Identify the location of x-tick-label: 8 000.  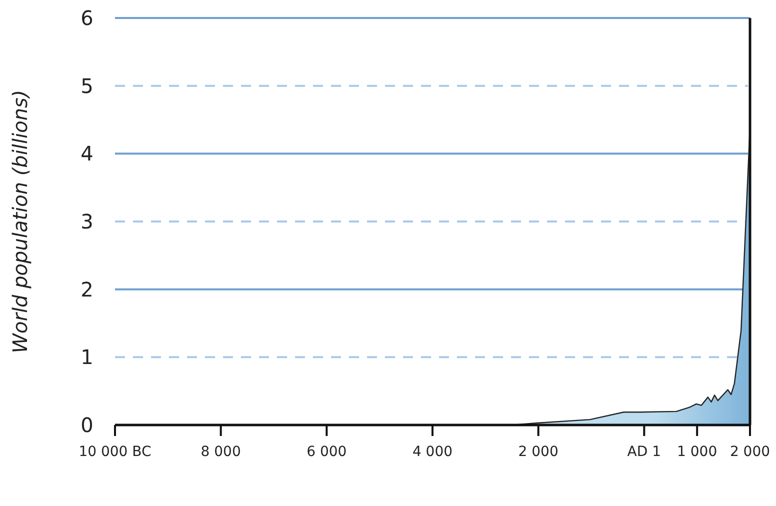
(220, 452).